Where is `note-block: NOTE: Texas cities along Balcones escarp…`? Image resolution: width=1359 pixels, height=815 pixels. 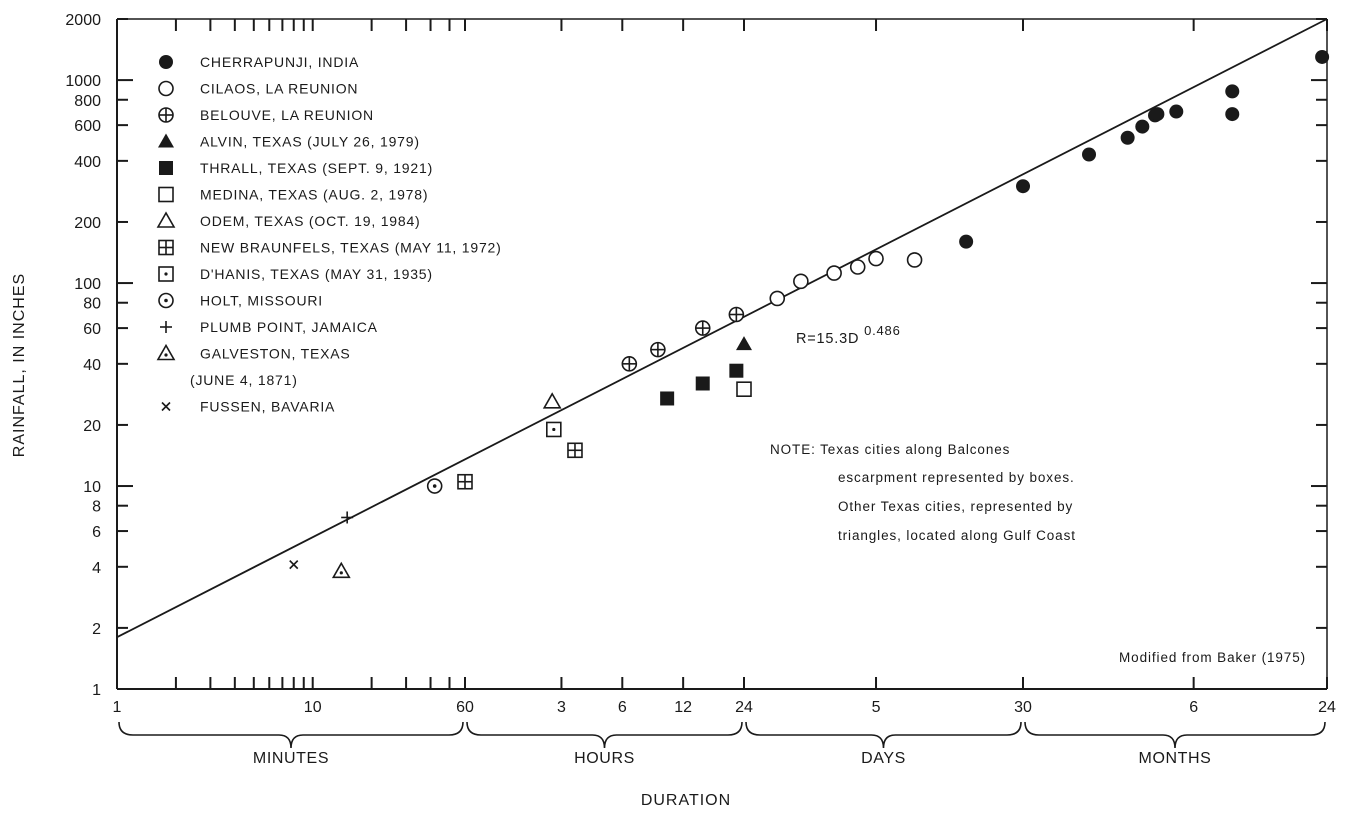 note-block: NOTE: Texas cities along Balcones escarp… is located at coordinates (923, 492).